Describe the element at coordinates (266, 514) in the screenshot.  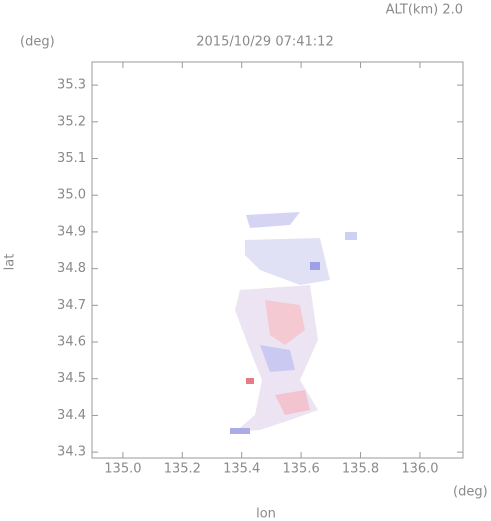
I see `x-axis-label: lon` at that location.